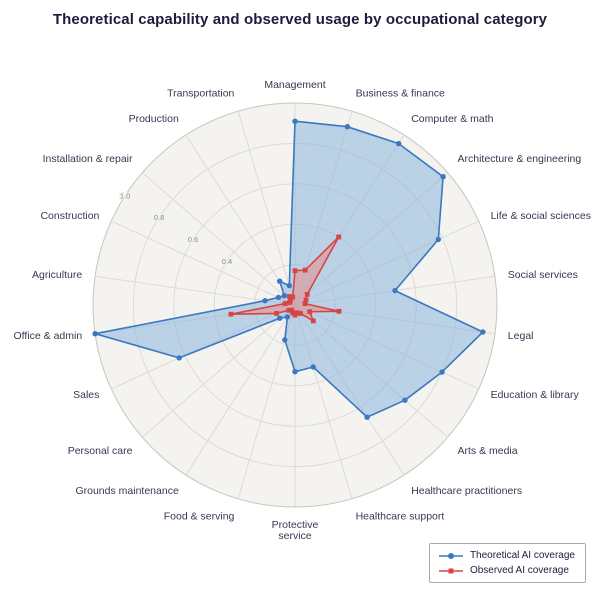 The image size is (600, 590). What do you see at coordinates (400, 516) in the screenshot?
I see `category-label: Healthcare support` at bounding box center [400, 516].